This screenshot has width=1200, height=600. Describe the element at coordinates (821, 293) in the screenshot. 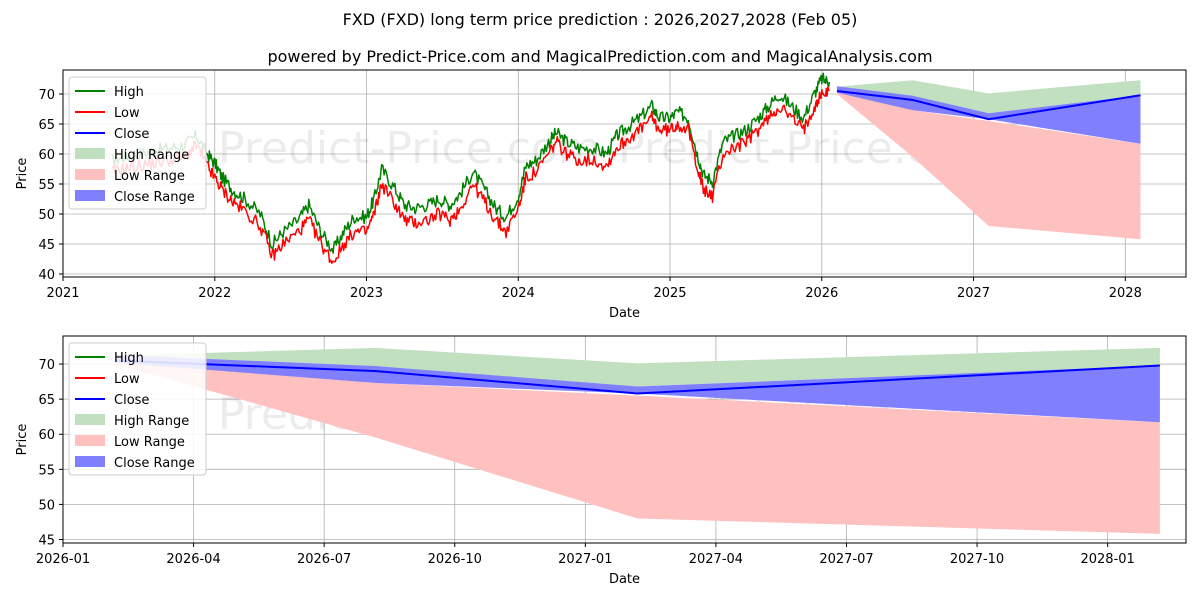

I see `x-tick-label: 2026` at that location.